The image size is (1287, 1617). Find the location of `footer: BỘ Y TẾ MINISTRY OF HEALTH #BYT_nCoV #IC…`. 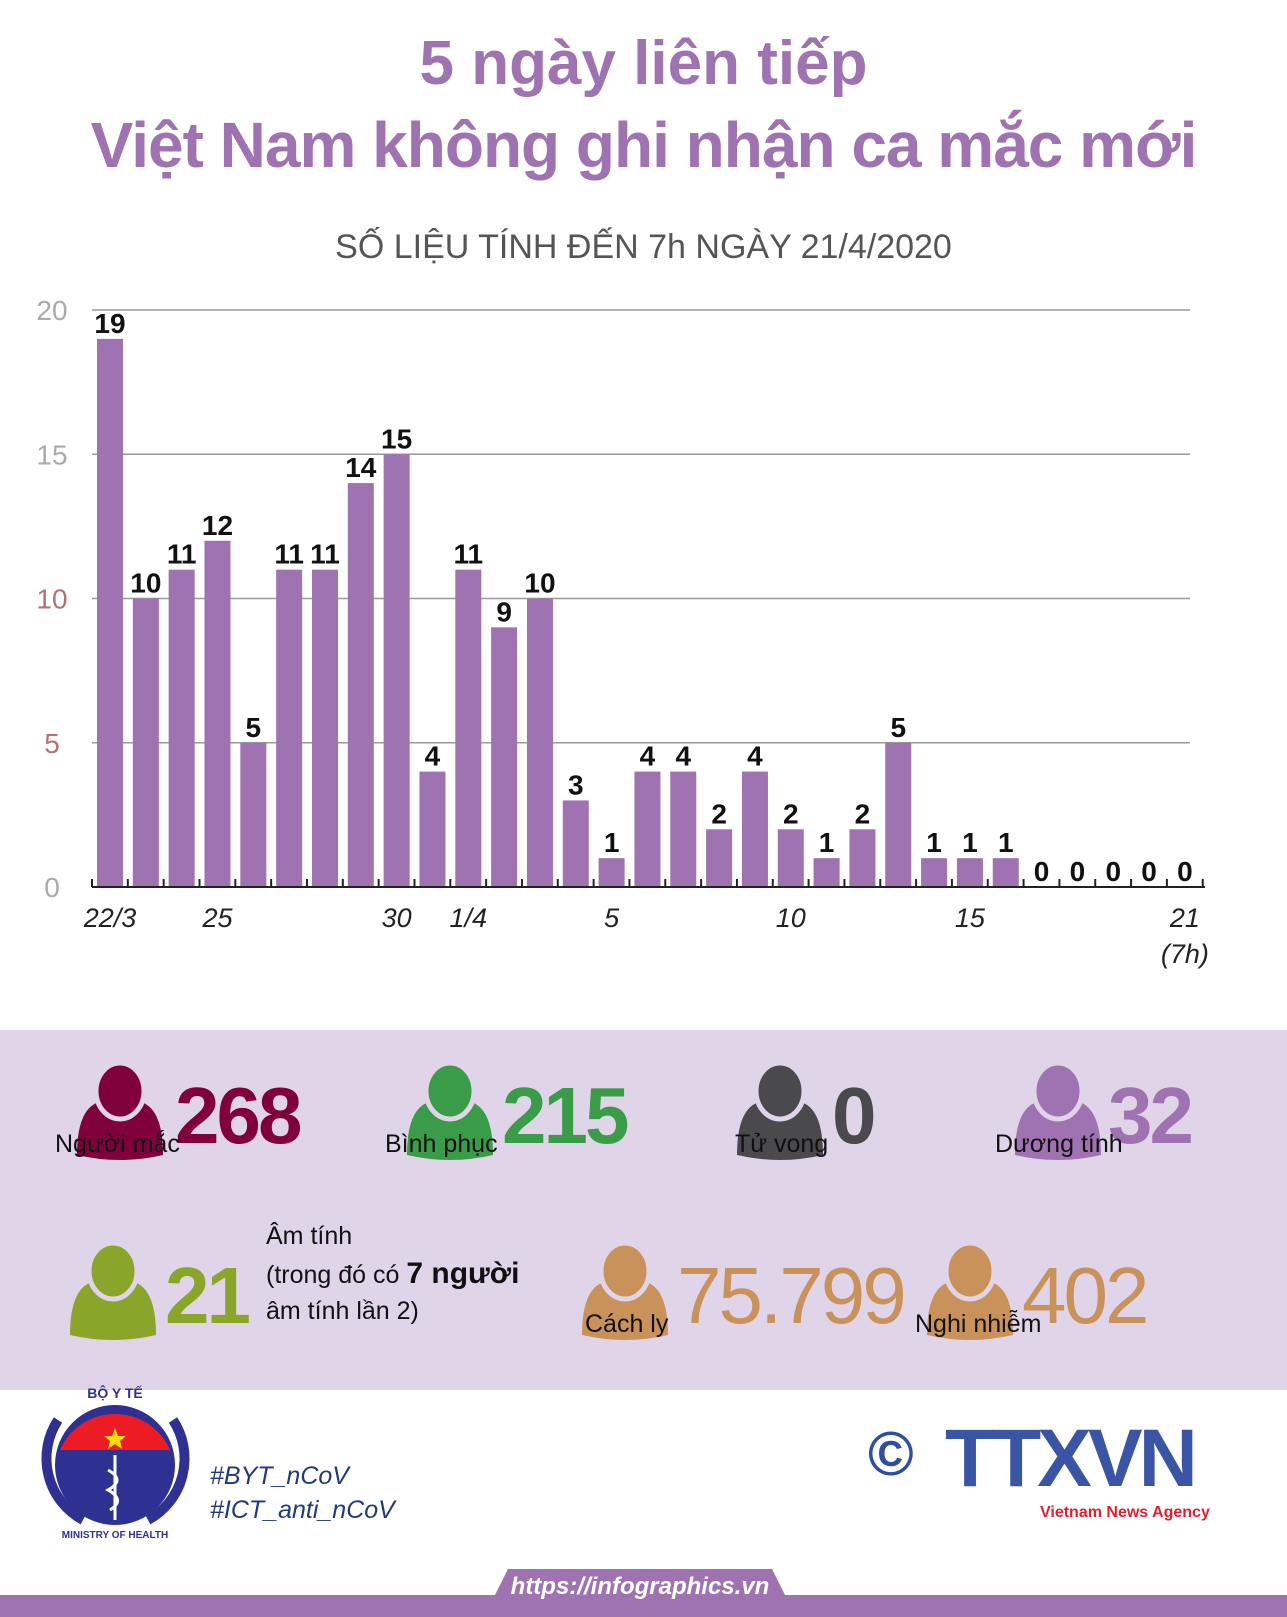

footer: BỘ Y TẾ MINISTRY OF HEALTH #BYT_nCoV #IC… is located at coordinates (643, 1500).